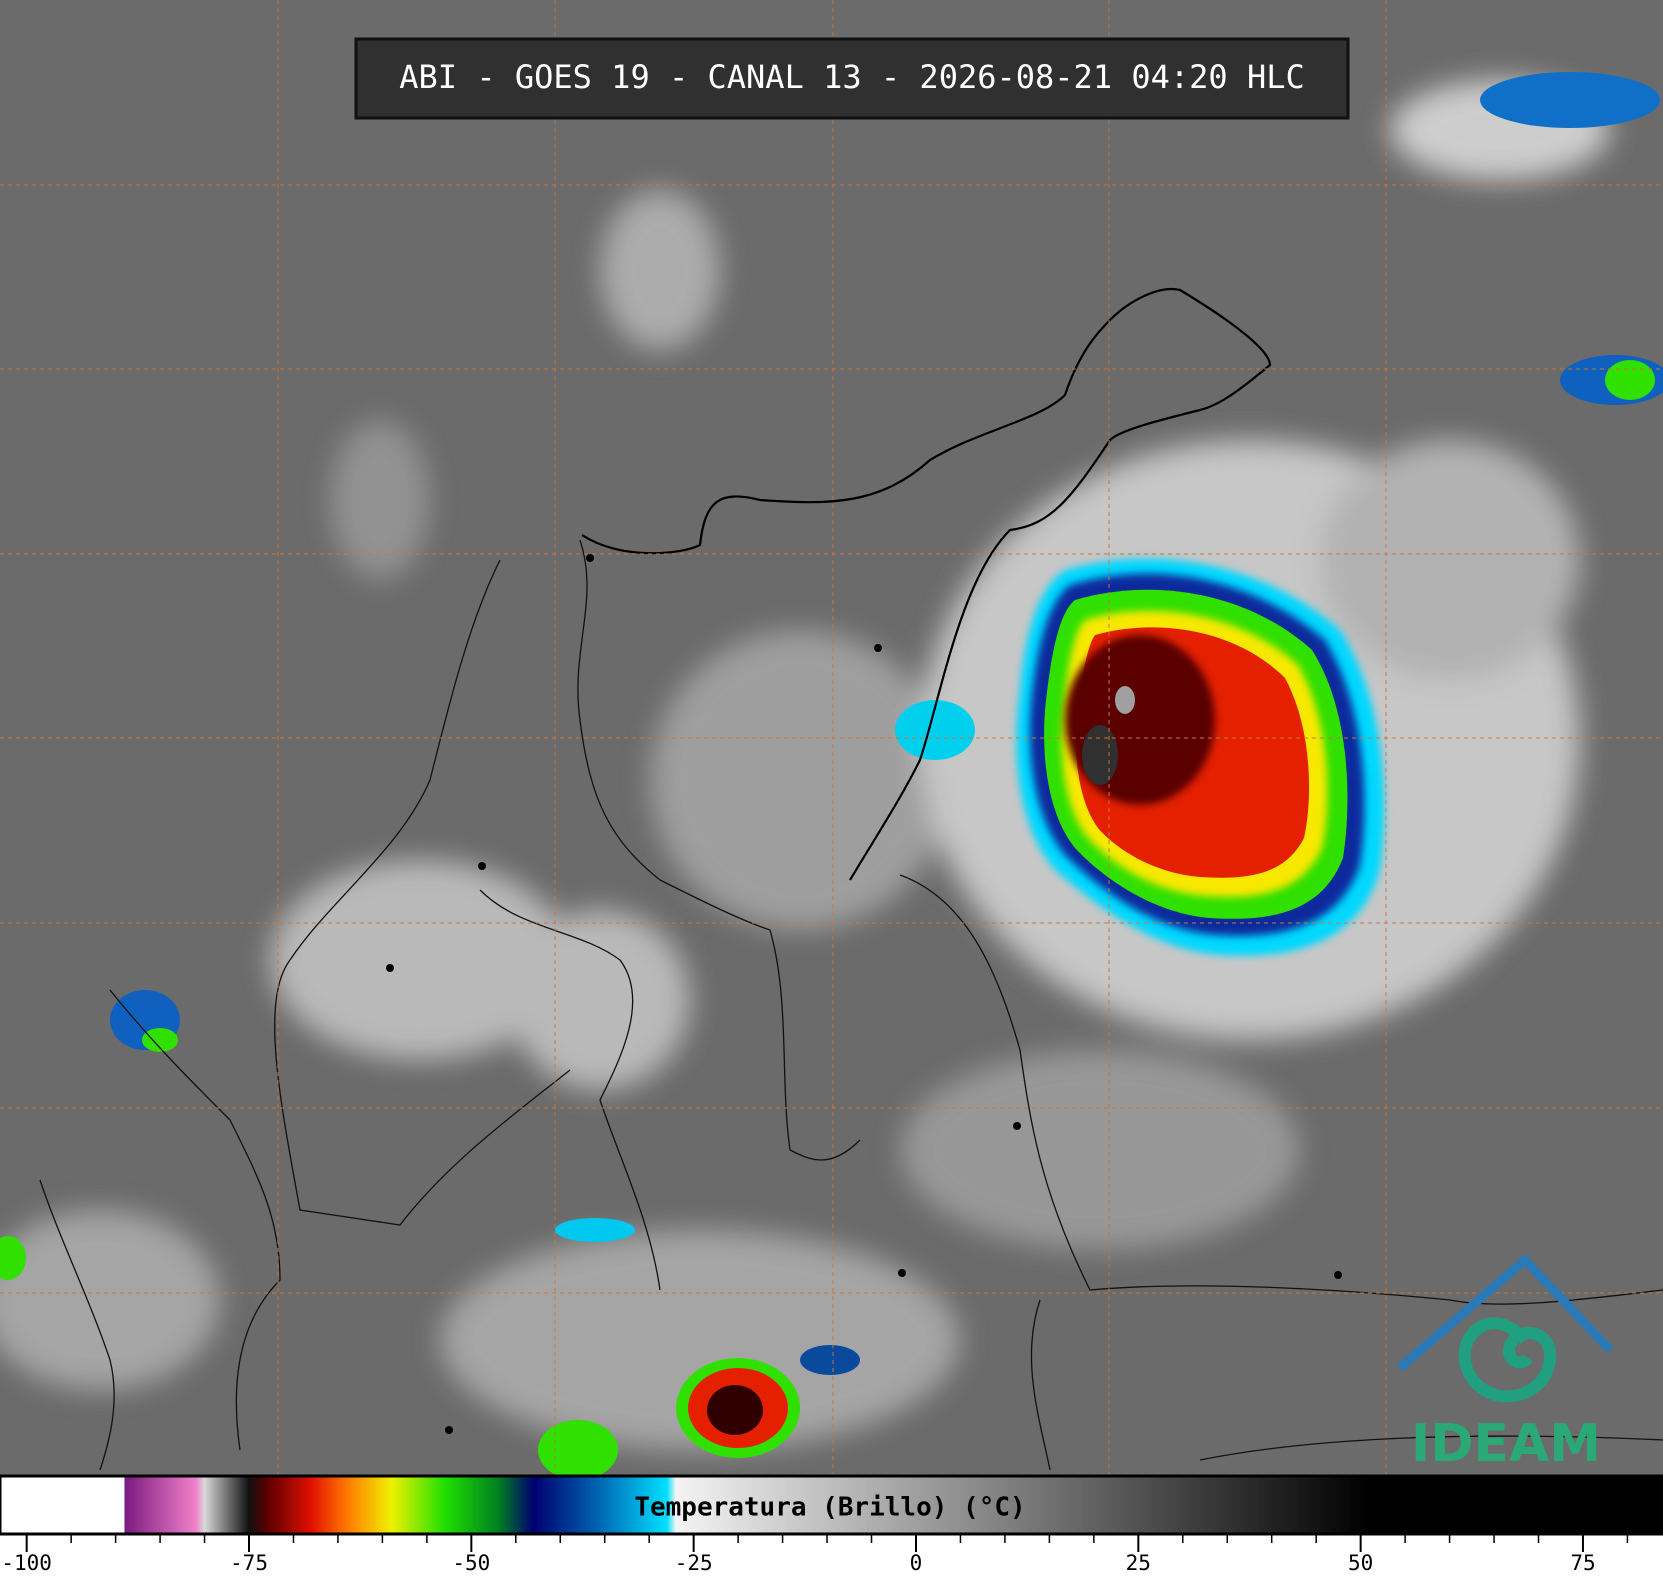 Image resolution: width=1663 pixels, height=1577 pixels. Describe the element at coordinates (829, 1508) in the screenshot. I see `colorbar-label: Temperatura (Brillo) (°C)` at that location.